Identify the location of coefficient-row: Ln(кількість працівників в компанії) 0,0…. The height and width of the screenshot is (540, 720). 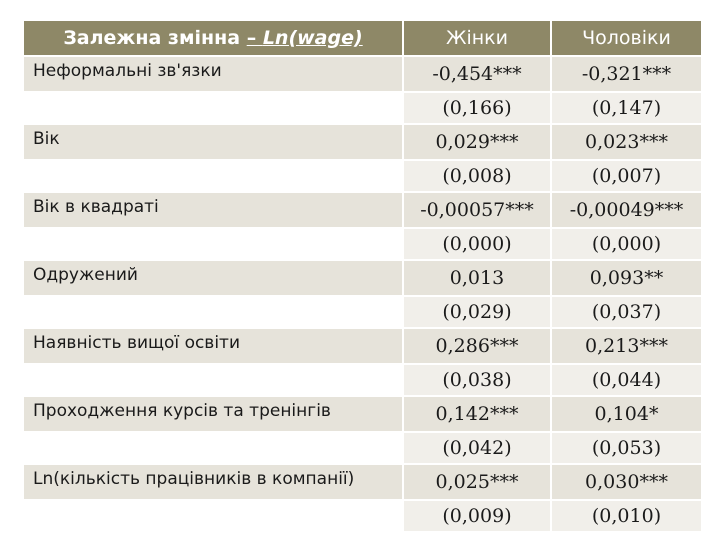
(362, 482).